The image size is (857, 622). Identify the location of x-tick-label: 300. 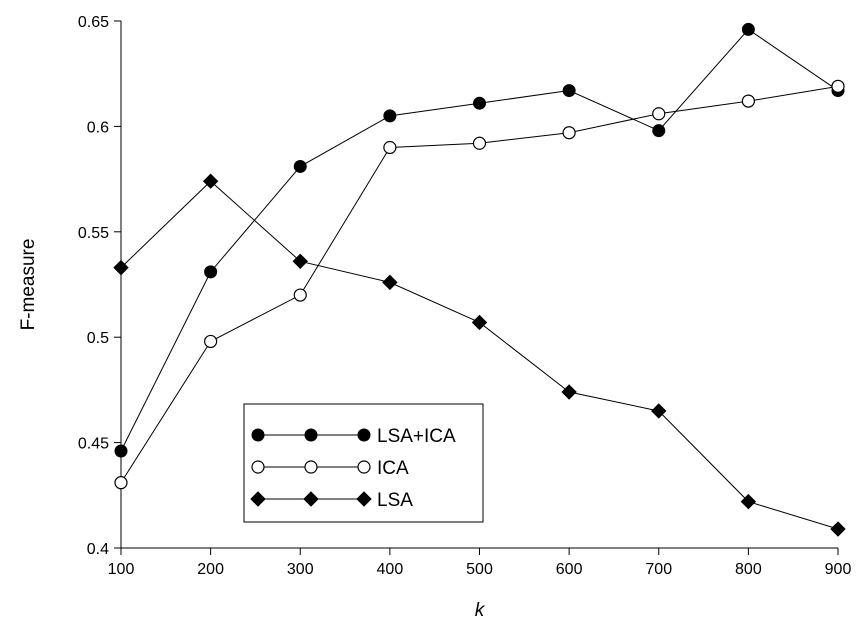
(300, 569).